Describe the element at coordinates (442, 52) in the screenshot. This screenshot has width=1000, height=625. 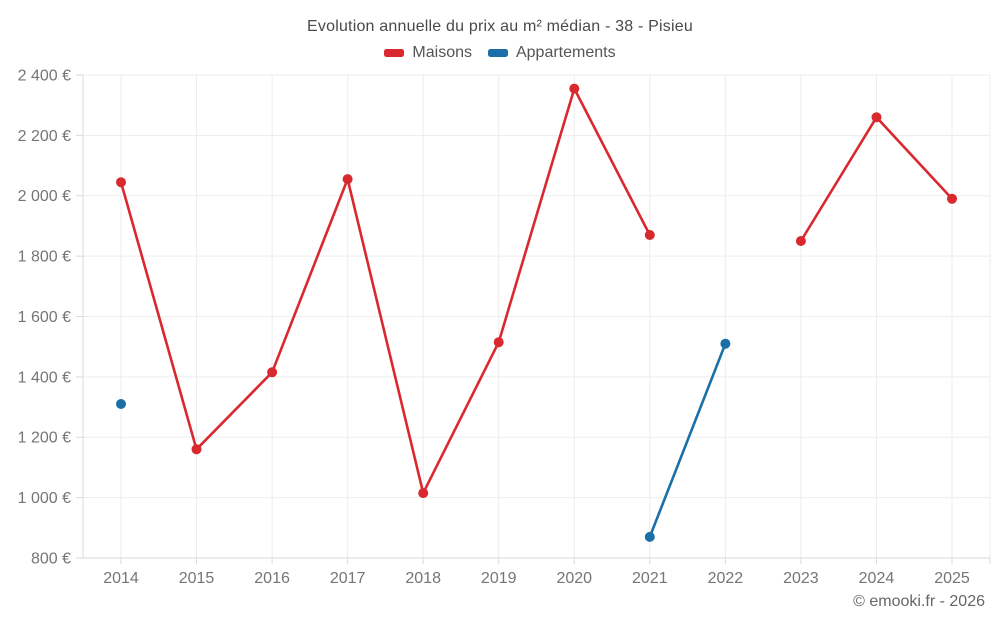
I see `legend-label-maisons: Maisons` at that location.